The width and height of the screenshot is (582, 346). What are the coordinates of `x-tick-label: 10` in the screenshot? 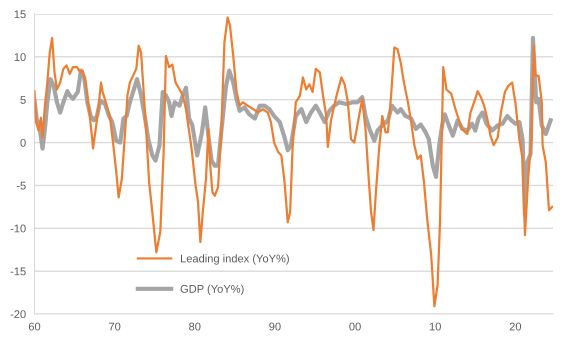 It's located at (435, 326).